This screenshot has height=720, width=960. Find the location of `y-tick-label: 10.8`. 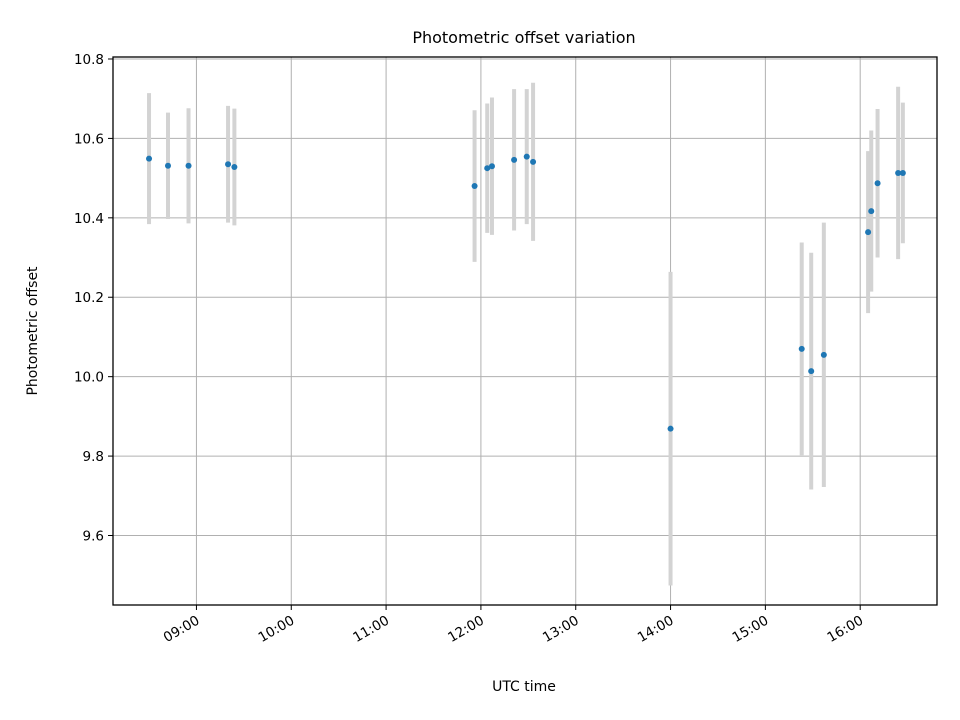

y-tick-label: 10.8 is located at coordinates (89, 60).